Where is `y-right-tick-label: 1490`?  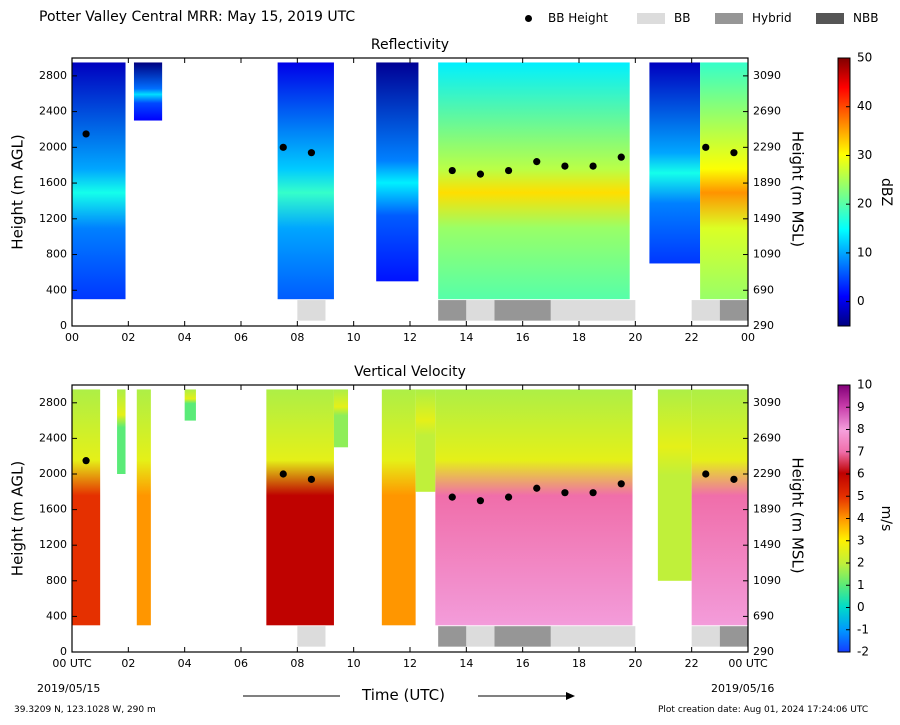
y-right-tick-label: 1490 is located at coordinates (767, 218).